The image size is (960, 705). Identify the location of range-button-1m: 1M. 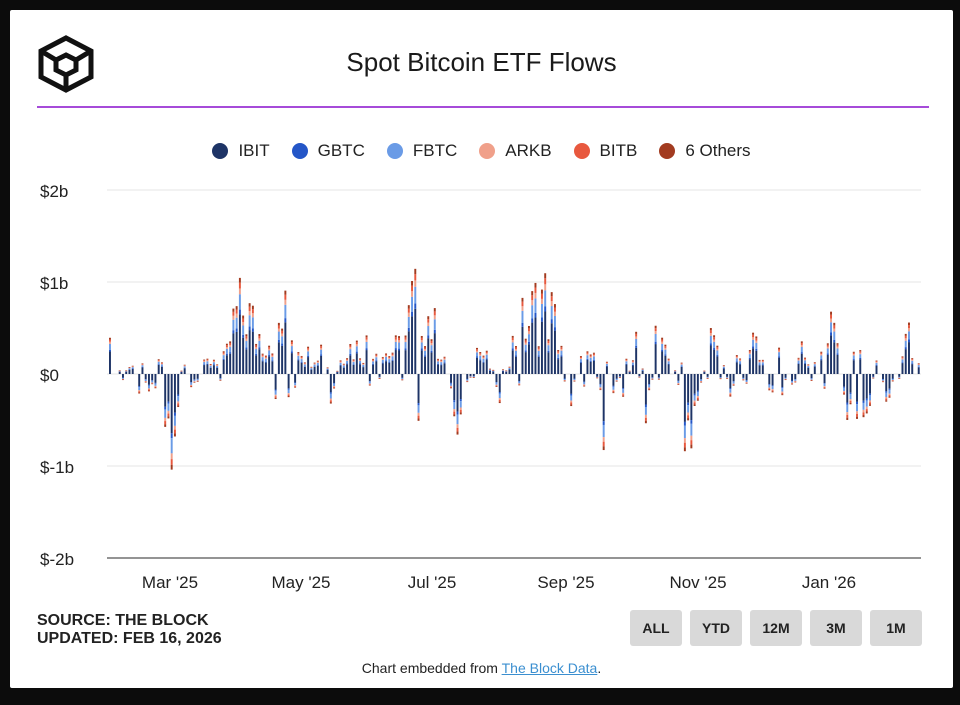
(896, 628).